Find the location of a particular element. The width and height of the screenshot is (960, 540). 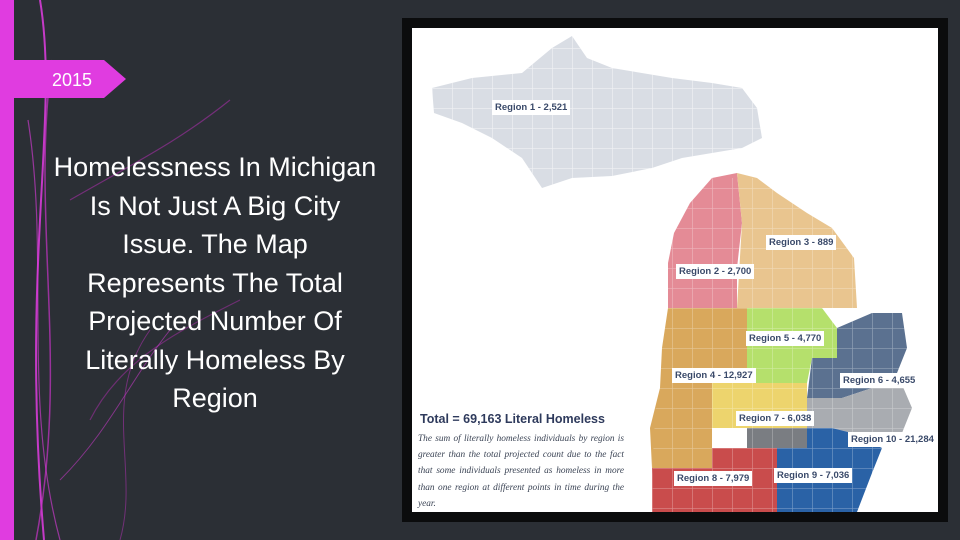

region-2-label: Region 2 - 2,700 is located at coordinates (715, 271).